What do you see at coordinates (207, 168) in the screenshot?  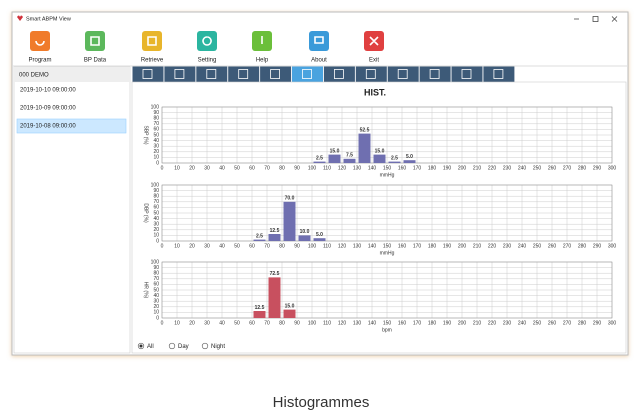 I see `x-tick-label: 30` at bounding box center [207, 168].